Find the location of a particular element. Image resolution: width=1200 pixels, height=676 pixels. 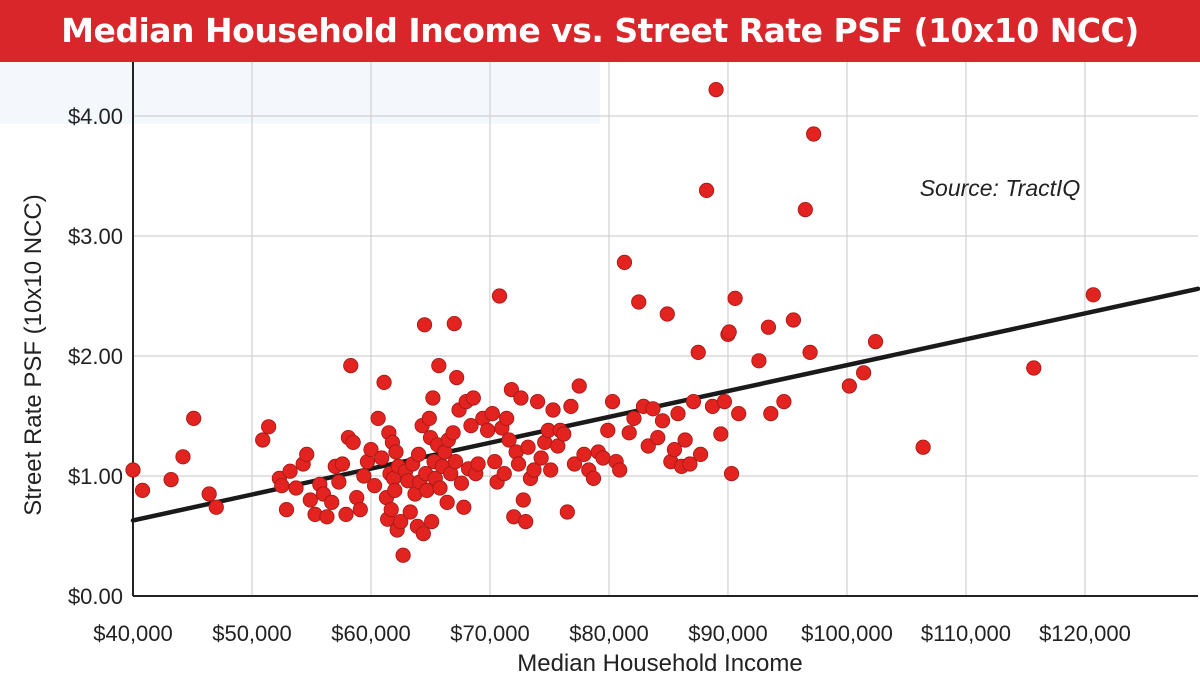

y-tick-labels: $0.00 $1.00 $2.00 $3.00 $4.00 is located at coordinates (95, 356).